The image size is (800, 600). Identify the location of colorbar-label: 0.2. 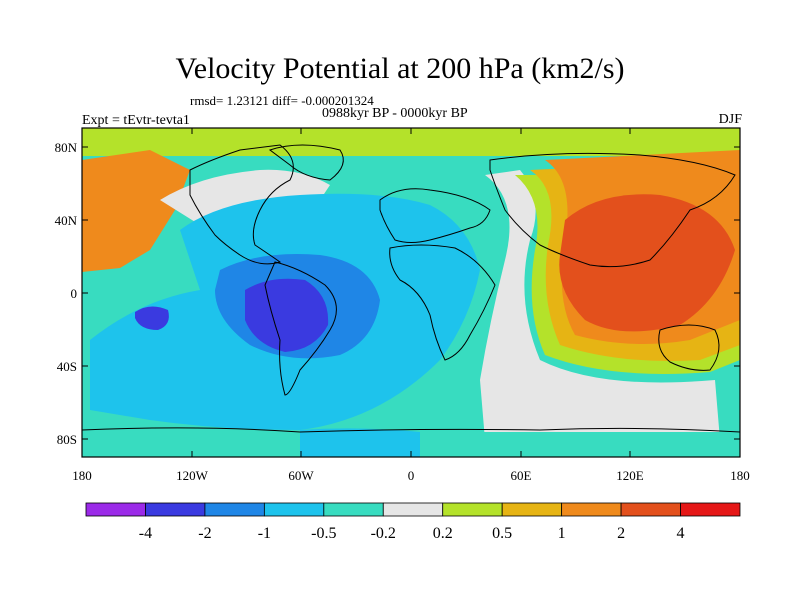
(443, 533).